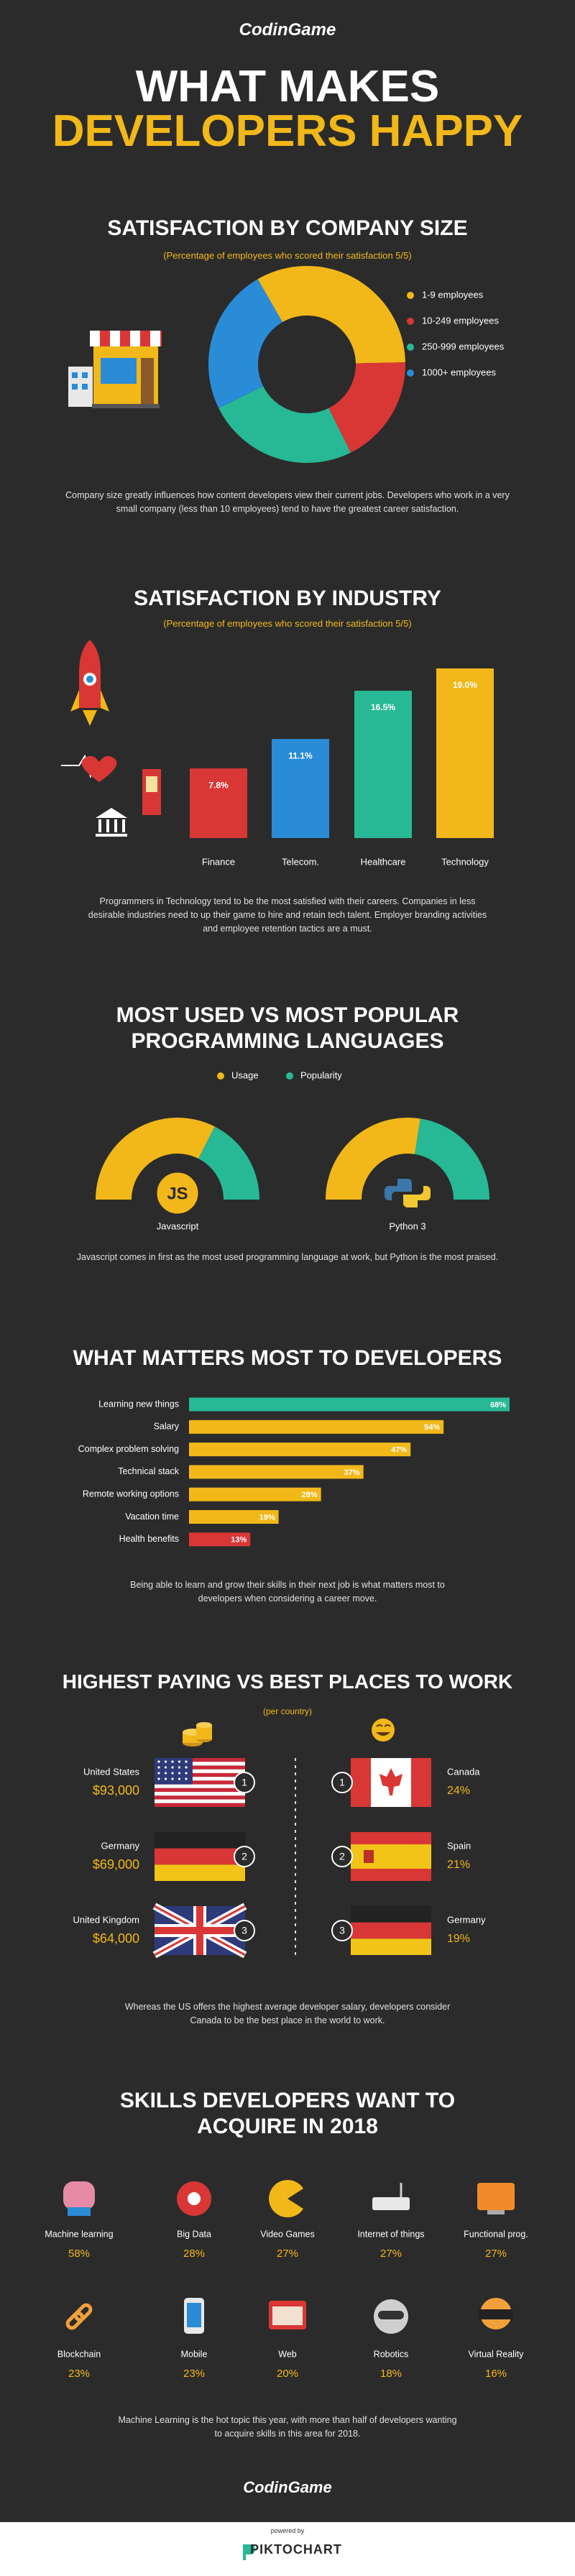 This screenshot has width=575, height=2576. I want to click on gauge-label: Javascript, so click(178, 1225).